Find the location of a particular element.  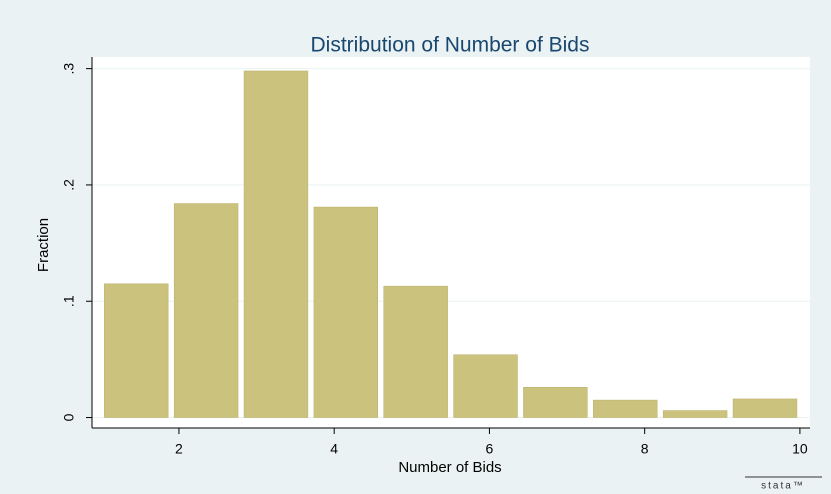

x-tick-label: 8 is located at coordinates (645, 449).